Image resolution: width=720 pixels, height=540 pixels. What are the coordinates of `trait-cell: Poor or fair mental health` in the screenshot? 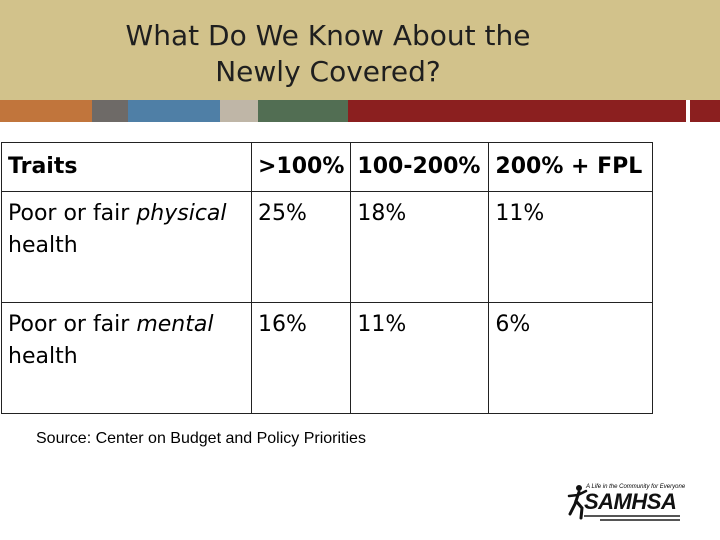 It's located at (126, 358).